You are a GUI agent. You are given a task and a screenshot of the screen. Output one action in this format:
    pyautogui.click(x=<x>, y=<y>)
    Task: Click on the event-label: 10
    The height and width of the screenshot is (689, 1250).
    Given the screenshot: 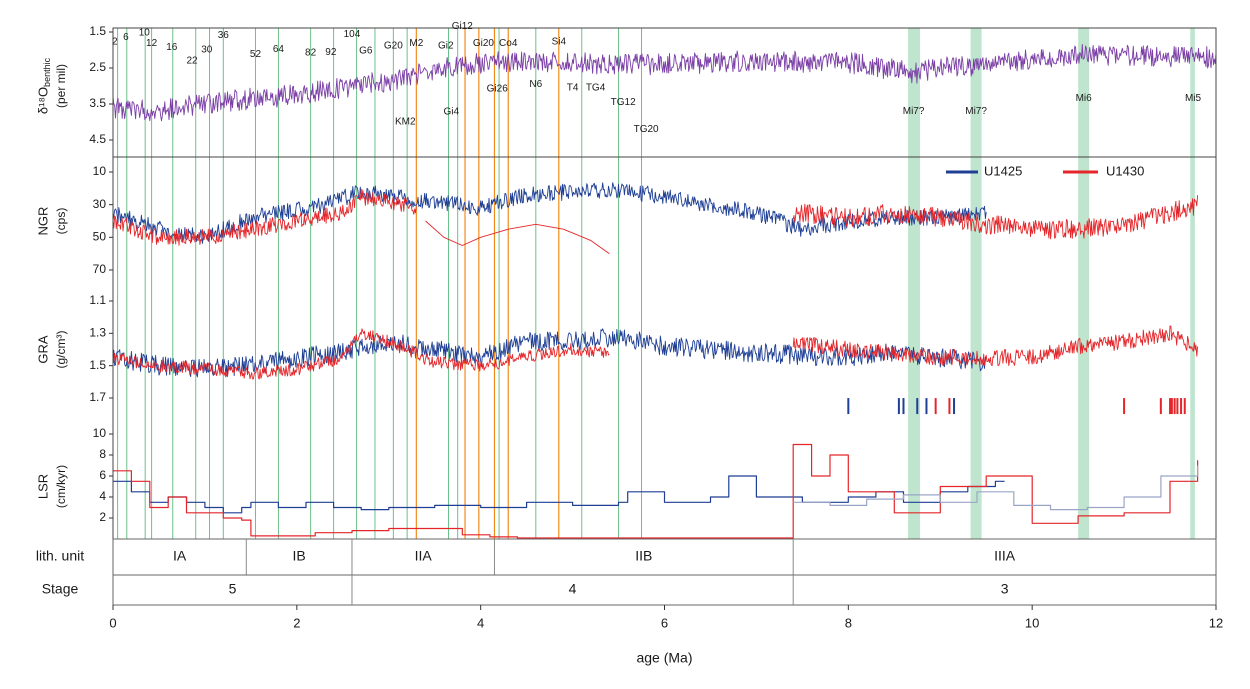 What is the action you would take?
    pyautogui.click(x=145, y=32)
    